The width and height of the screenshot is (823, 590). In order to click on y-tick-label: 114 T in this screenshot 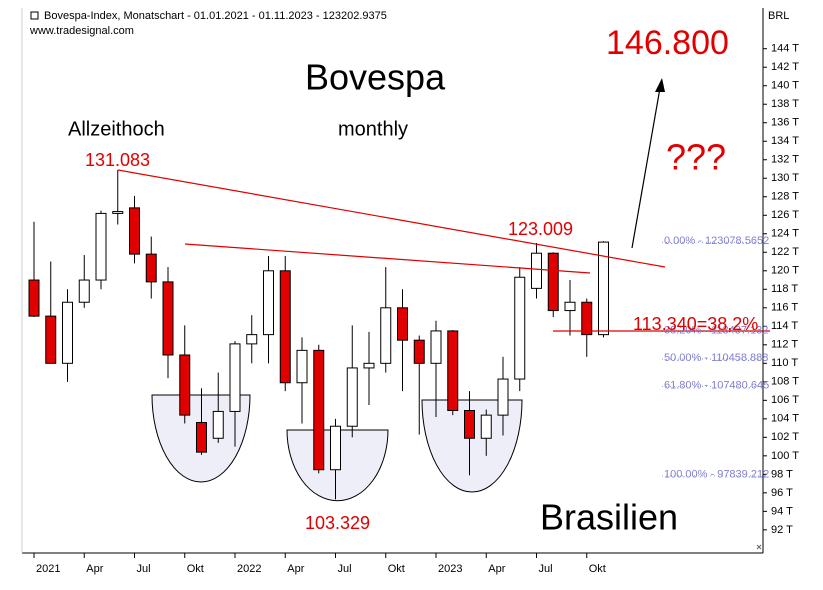, I will do `click(784, 326)`.